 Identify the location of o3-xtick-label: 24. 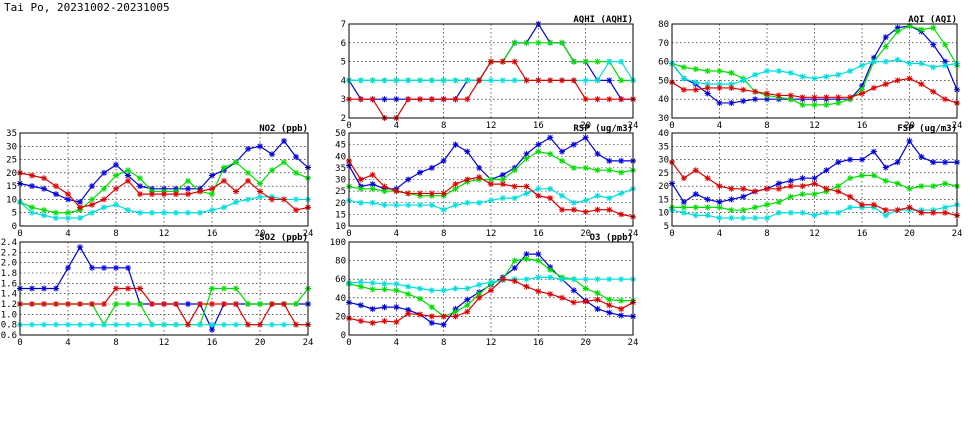
(633, 343).